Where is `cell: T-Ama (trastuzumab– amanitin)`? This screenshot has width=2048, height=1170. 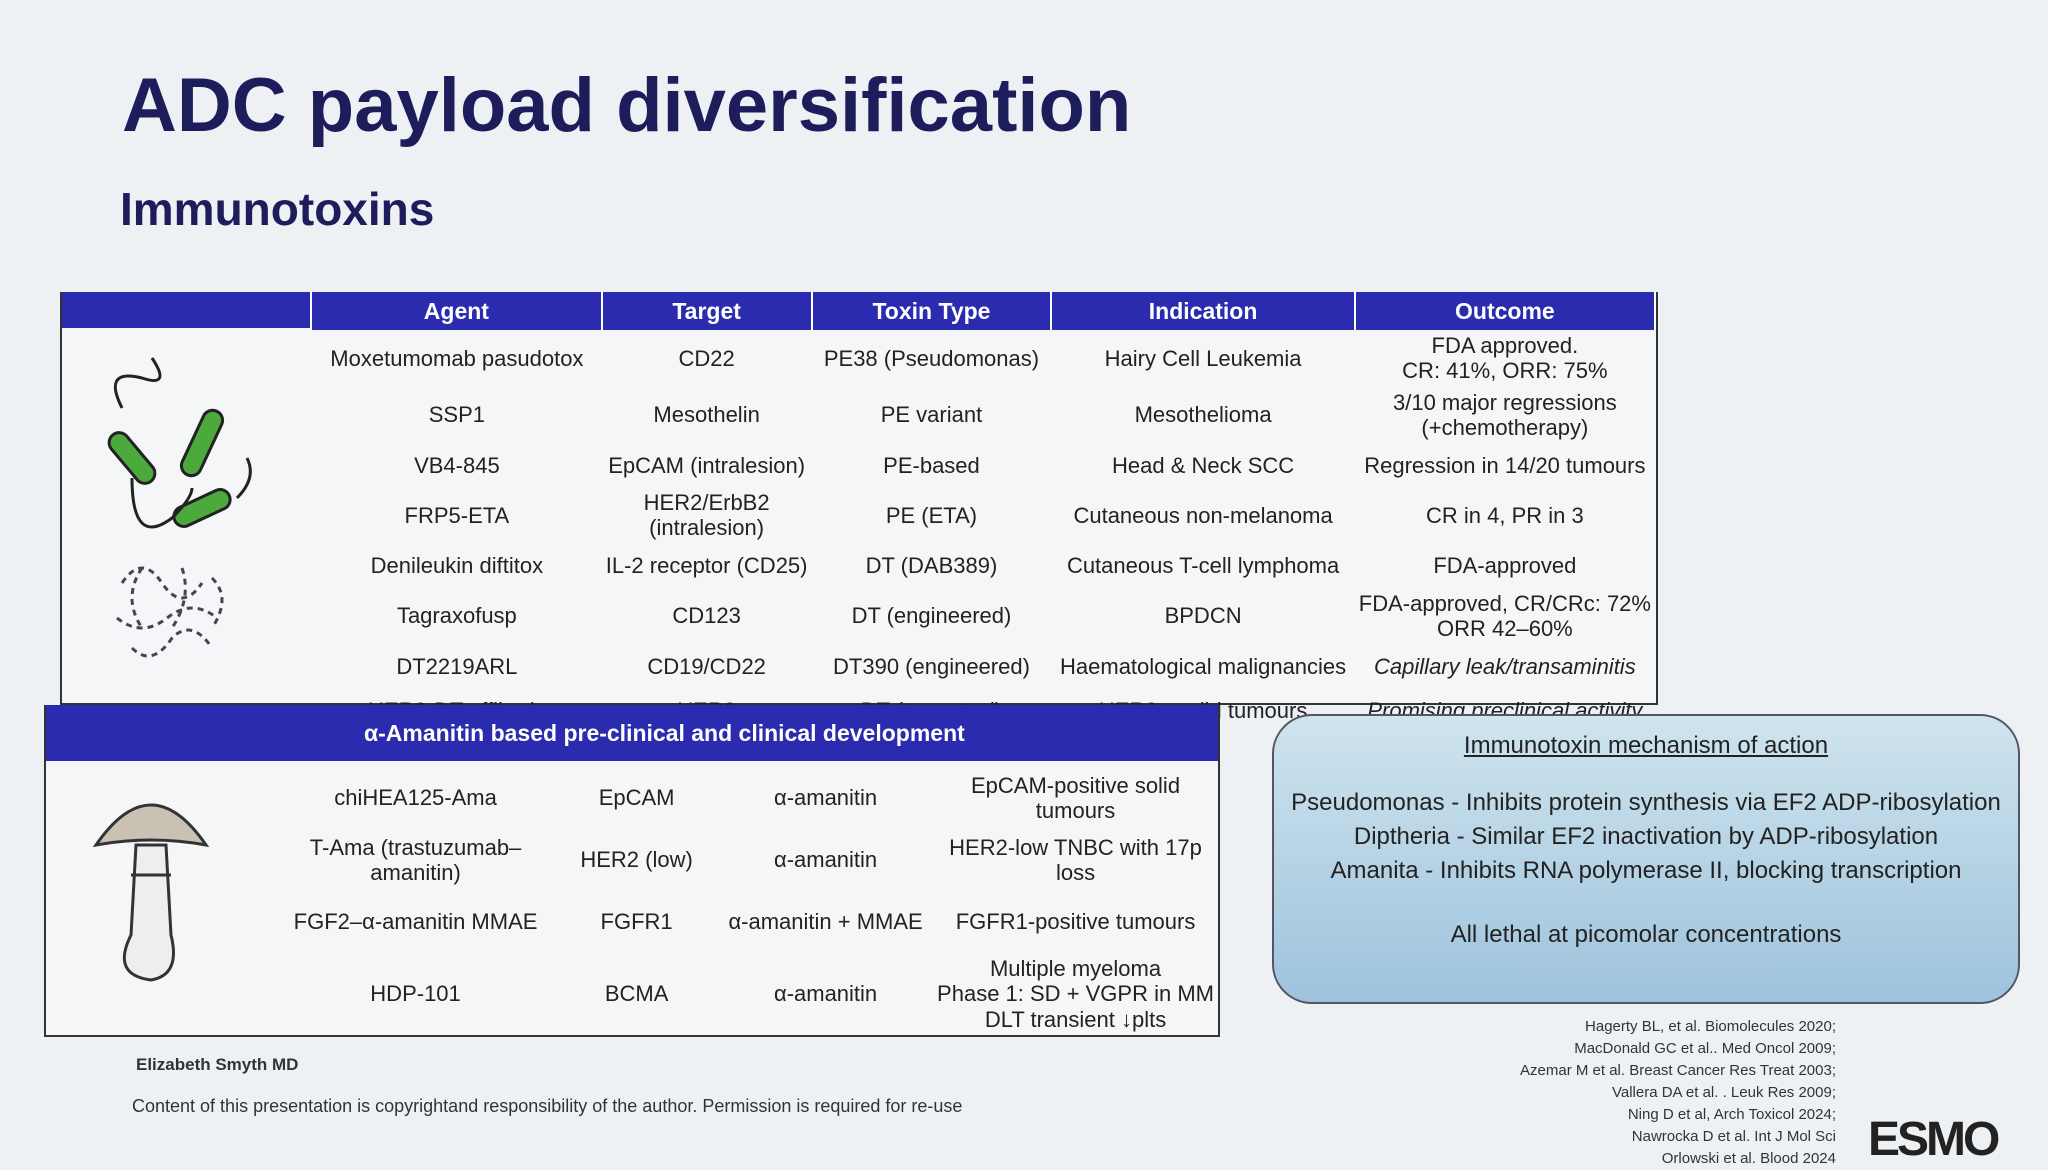
cell: T-Ama (trastuzumab– amanitin) is located at coordinates (415, 860).